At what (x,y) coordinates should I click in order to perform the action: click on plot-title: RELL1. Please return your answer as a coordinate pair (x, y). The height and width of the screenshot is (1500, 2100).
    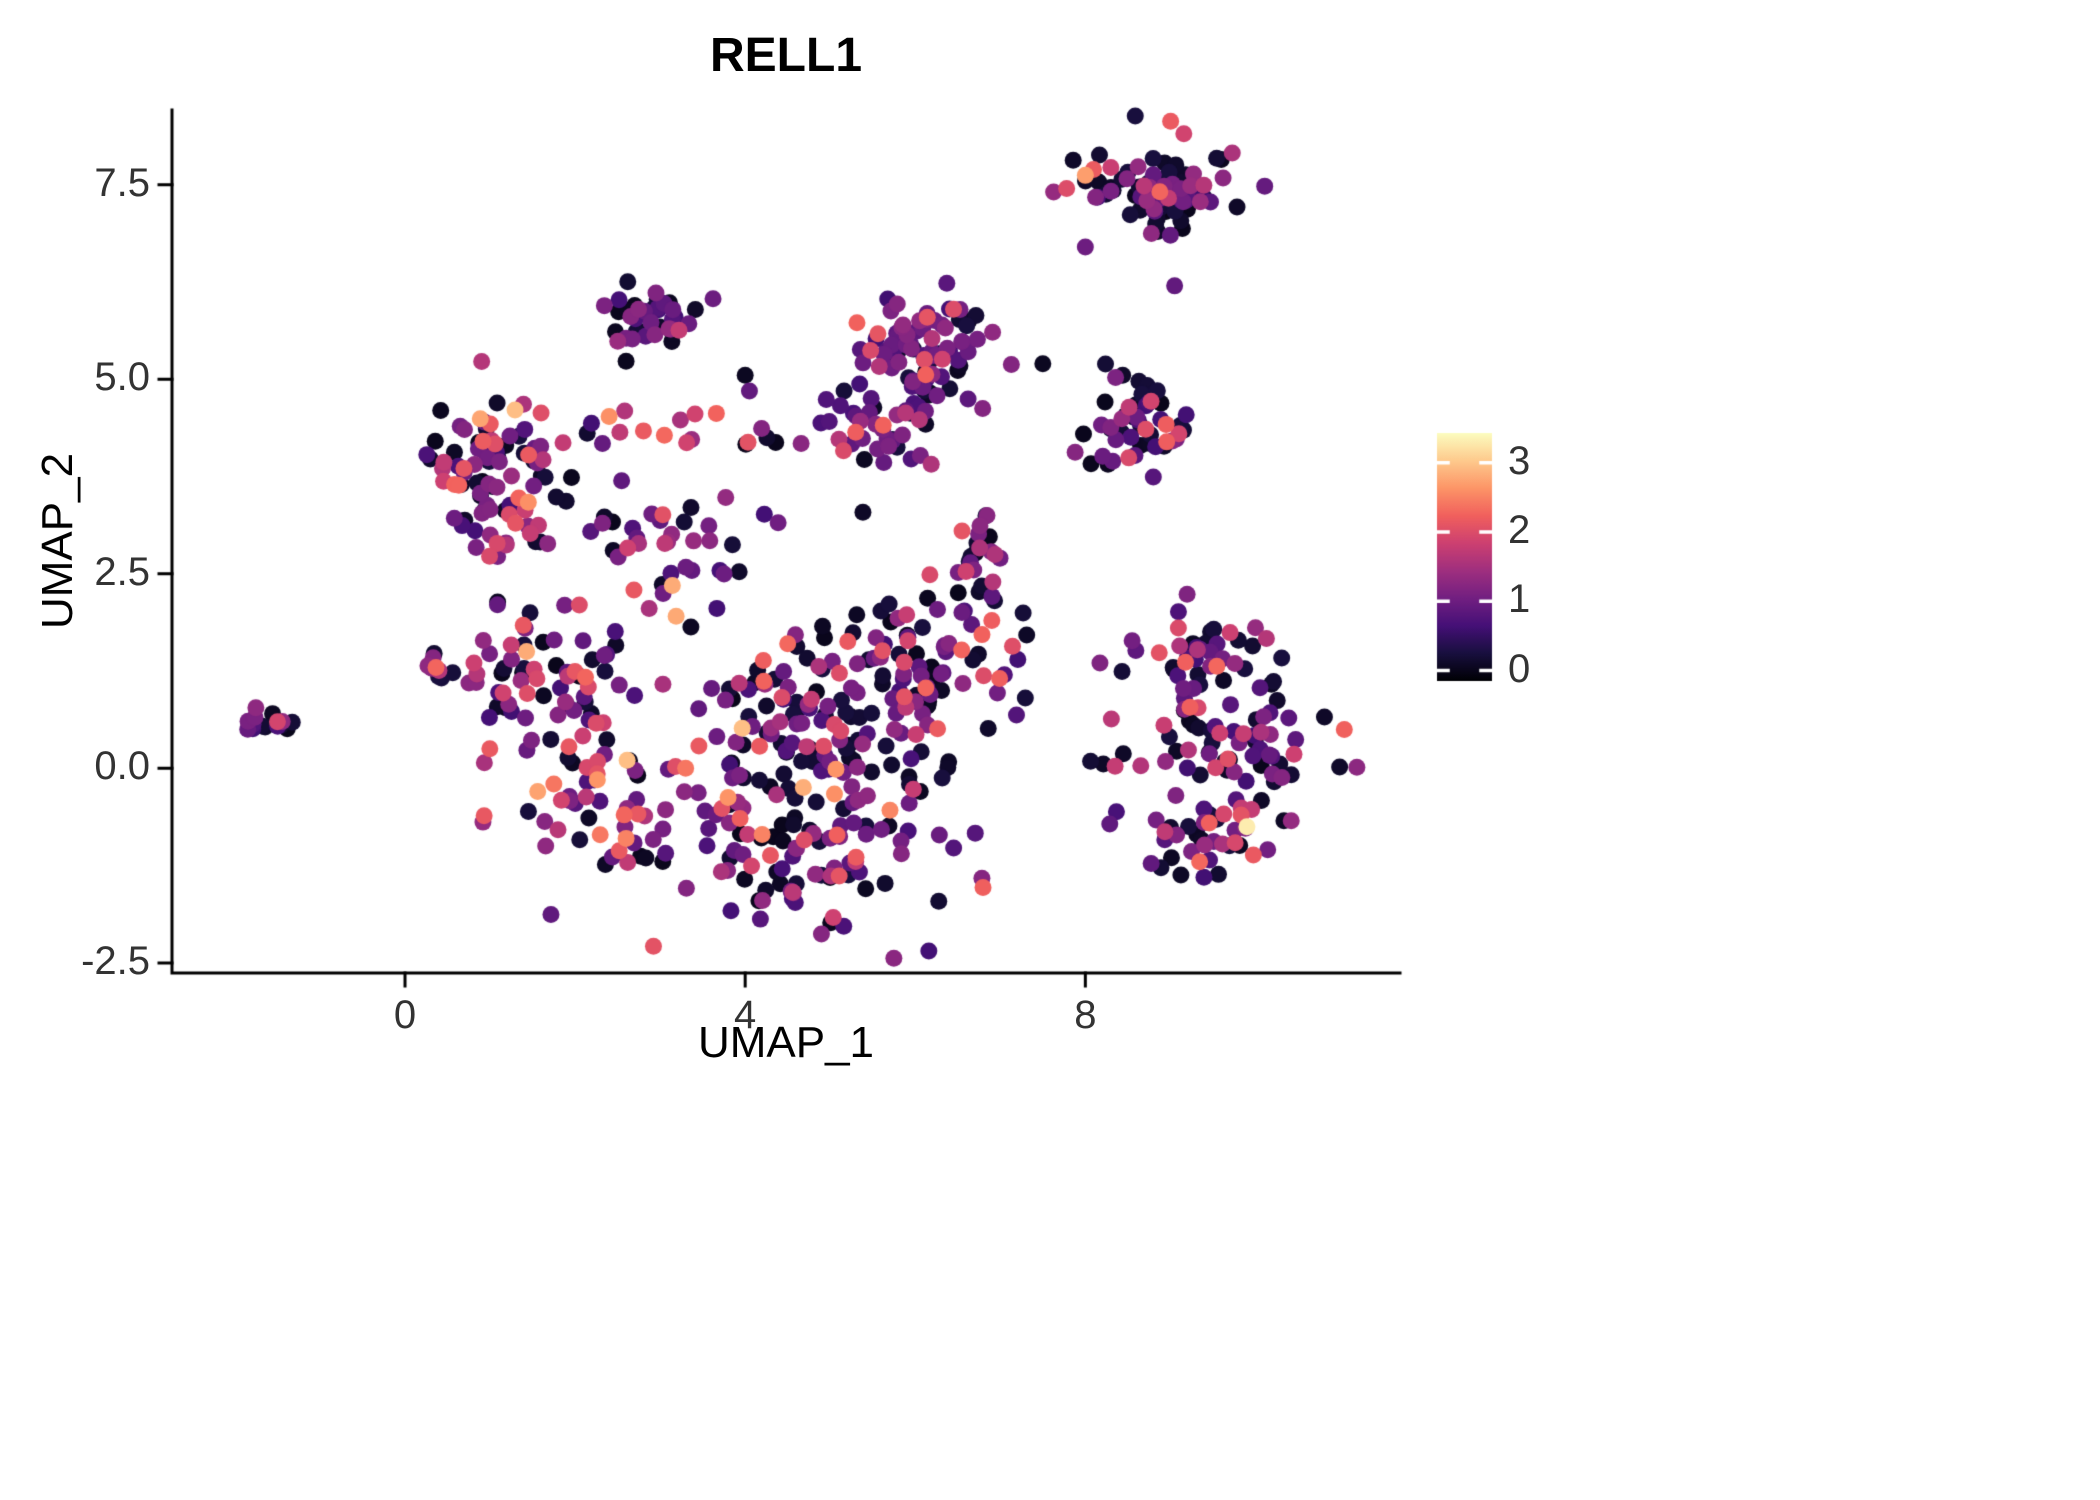
    Looking at the image, I should click on (786, 55).